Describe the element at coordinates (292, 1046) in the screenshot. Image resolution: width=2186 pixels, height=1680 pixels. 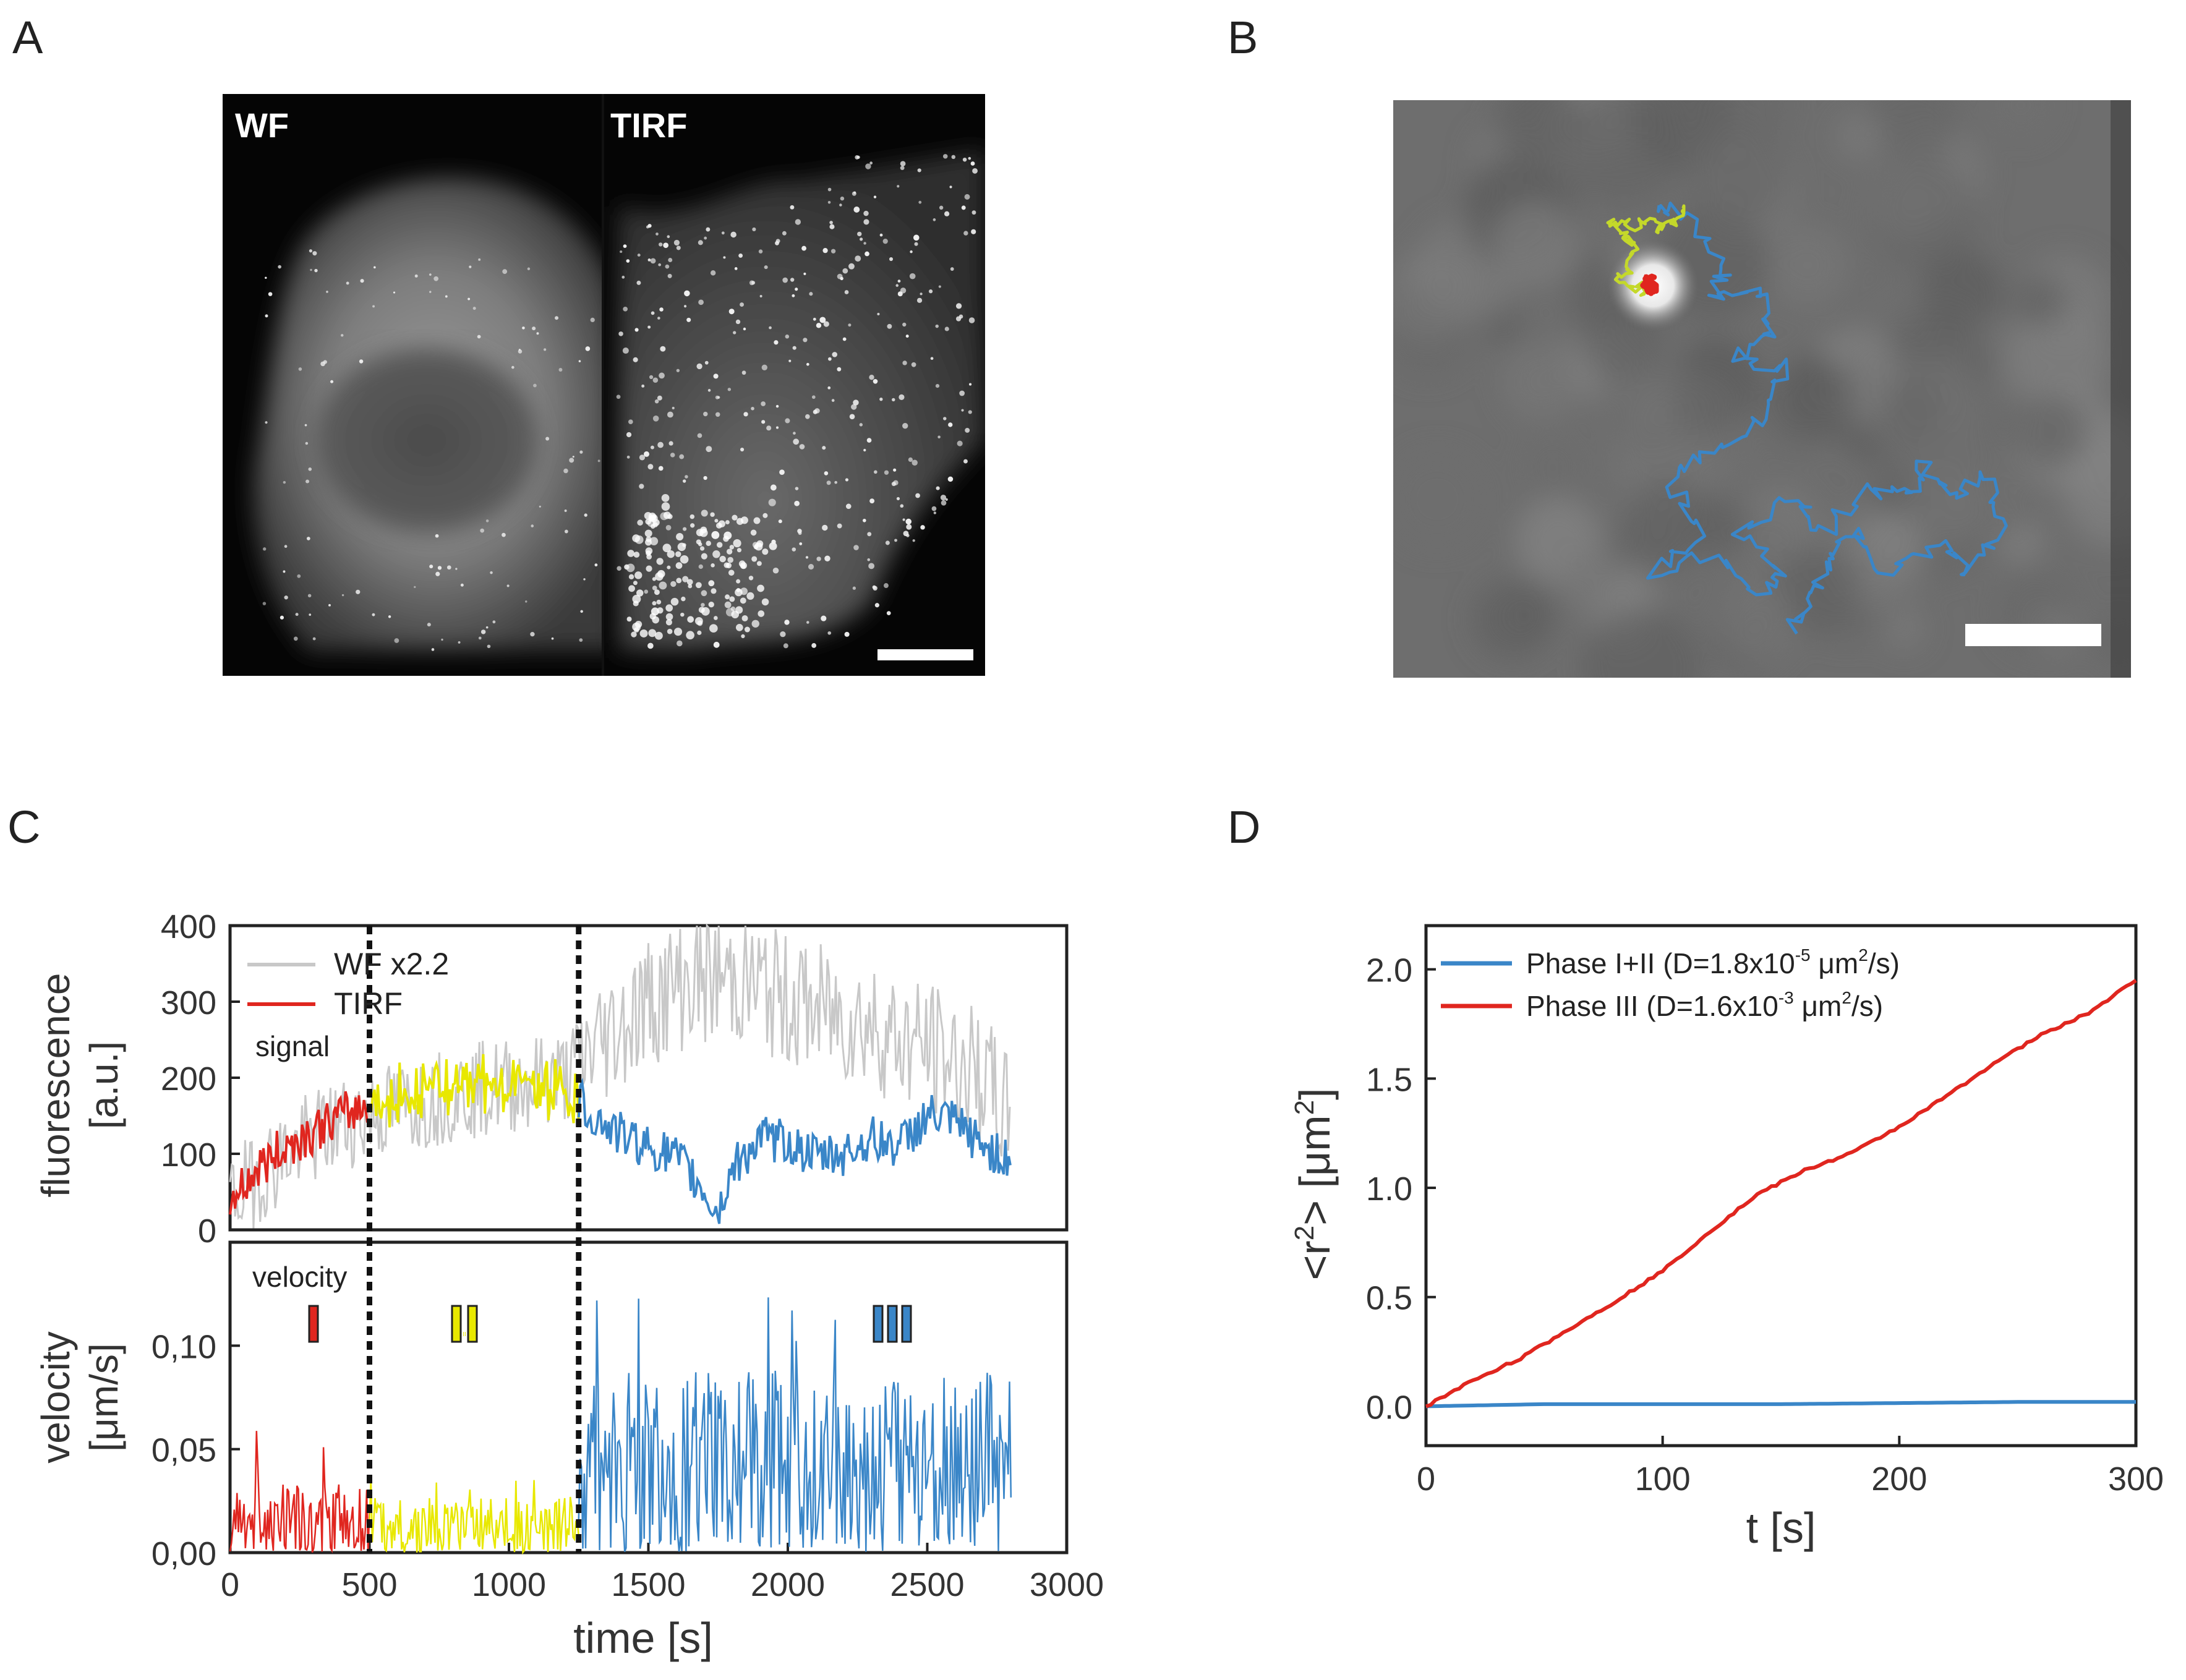
I see `c-signal-annotation: signal` at that location.